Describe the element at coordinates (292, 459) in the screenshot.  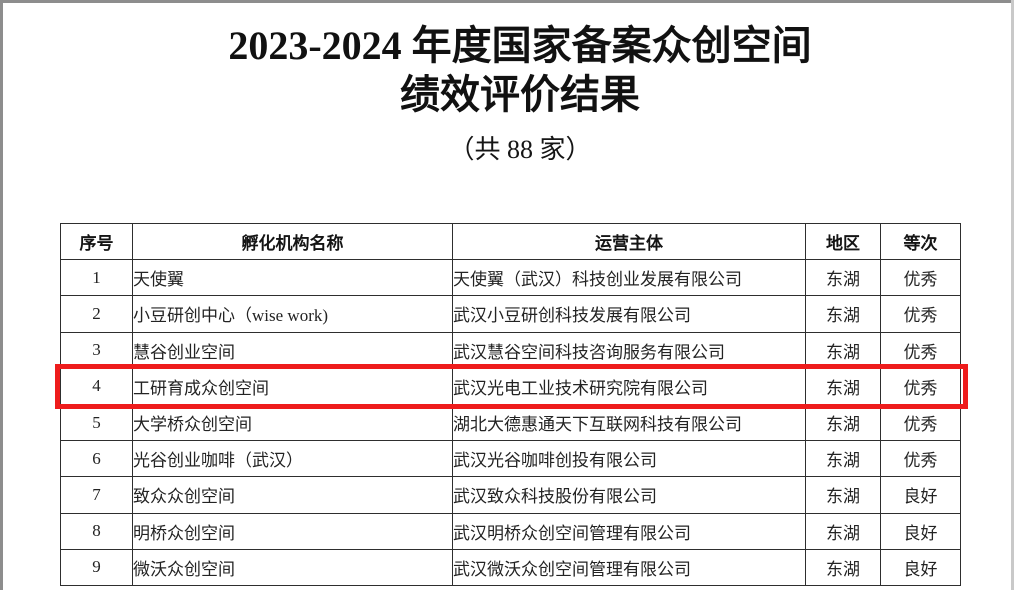
I see `cell-incubator-name: 光谷创业咖啡（武汉）` at that location.